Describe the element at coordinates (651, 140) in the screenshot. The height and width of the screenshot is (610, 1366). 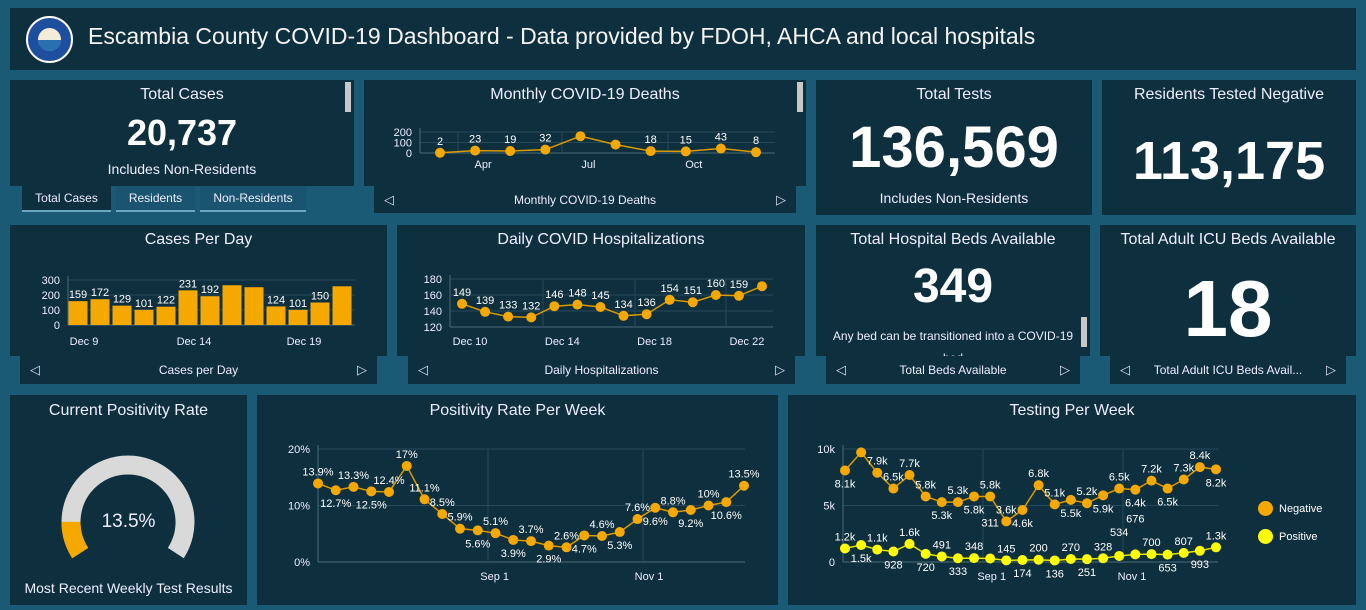
I see `data-label: 18` at that location.